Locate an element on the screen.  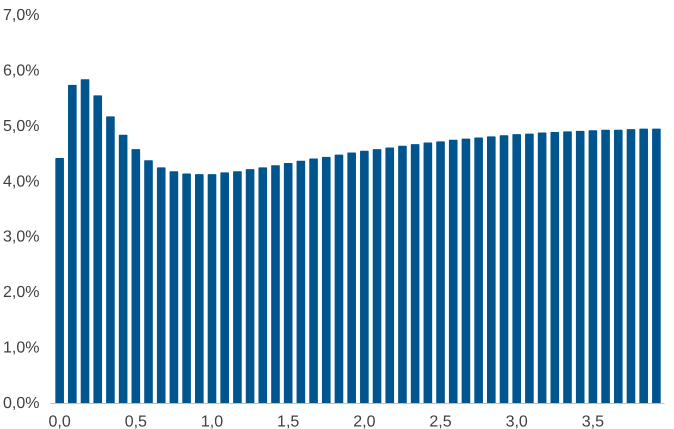
y-tick-label: 2,0% is located at coordinates (21, 293).